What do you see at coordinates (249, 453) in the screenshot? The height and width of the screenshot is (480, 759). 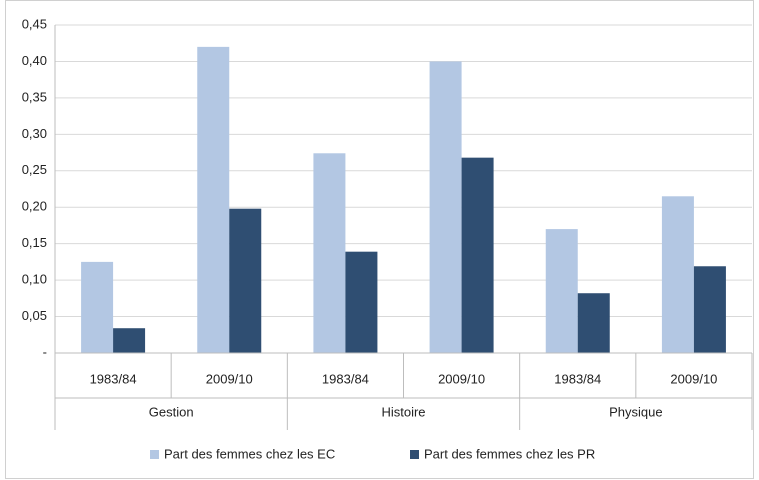 I see `legend-label: Part des femmes chez les EC` at bounding box center [249, 453].